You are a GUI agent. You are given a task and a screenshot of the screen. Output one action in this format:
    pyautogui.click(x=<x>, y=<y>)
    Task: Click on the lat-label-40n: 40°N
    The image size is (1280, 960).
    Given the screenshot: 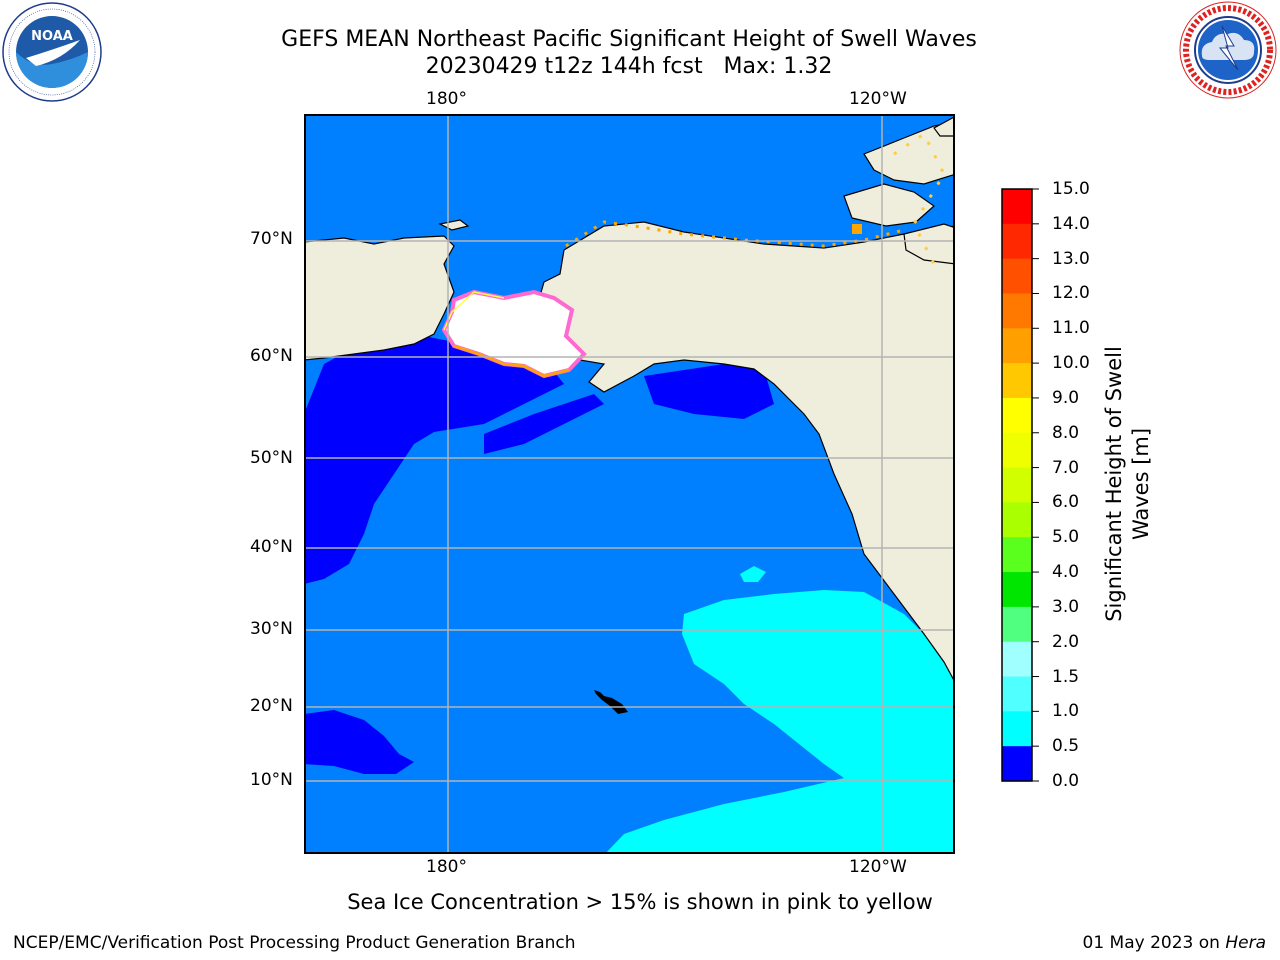 What is the action you would take?
    pyautogui.click(x=271, y=547)
    